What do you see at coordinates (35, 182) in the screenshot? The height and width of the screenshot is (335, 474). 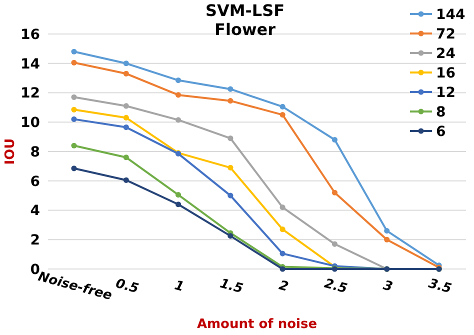 I see `y-tick-label: 6` at bounding box center [35, 182].